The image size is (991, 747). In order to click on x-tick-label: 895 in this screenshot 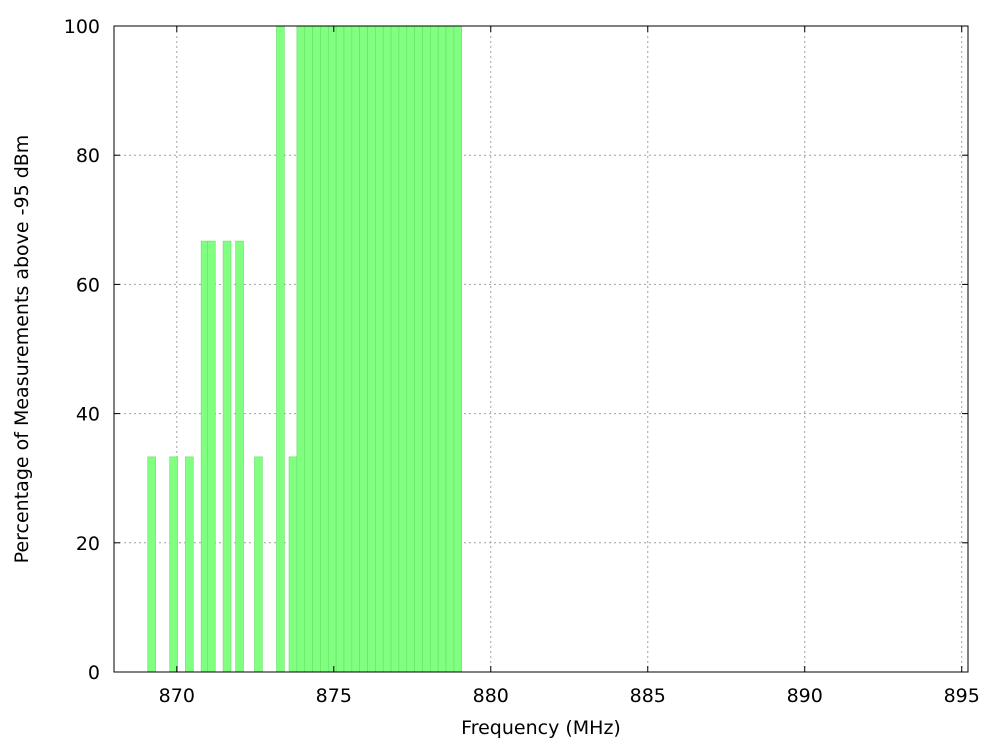, I will do `click(962, 696)`.